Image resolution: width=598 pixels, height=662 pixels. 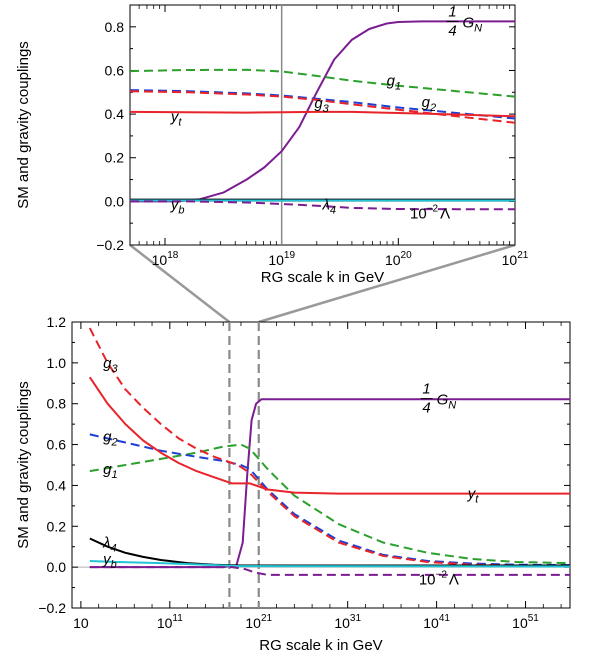 I want to click on zoom-connector-lines, so click(x=322, y=283).